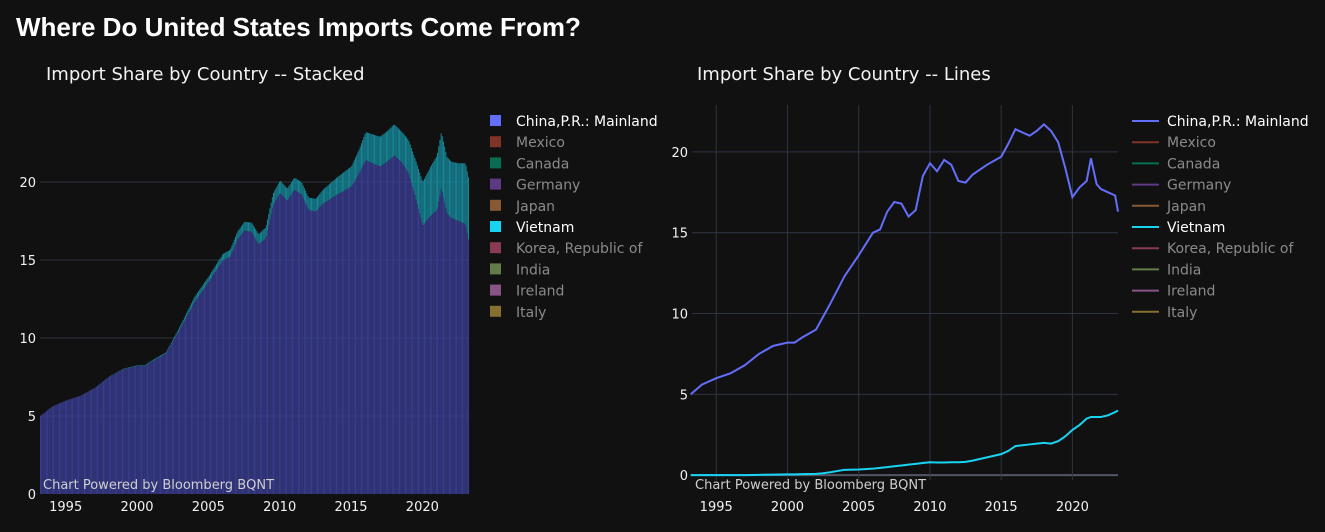 This screenshot has width=1325, height=532. What do you see at coordinates (495, 248) in the screenshot?
I see `legend-swatch` at bounding box center [495, 248].